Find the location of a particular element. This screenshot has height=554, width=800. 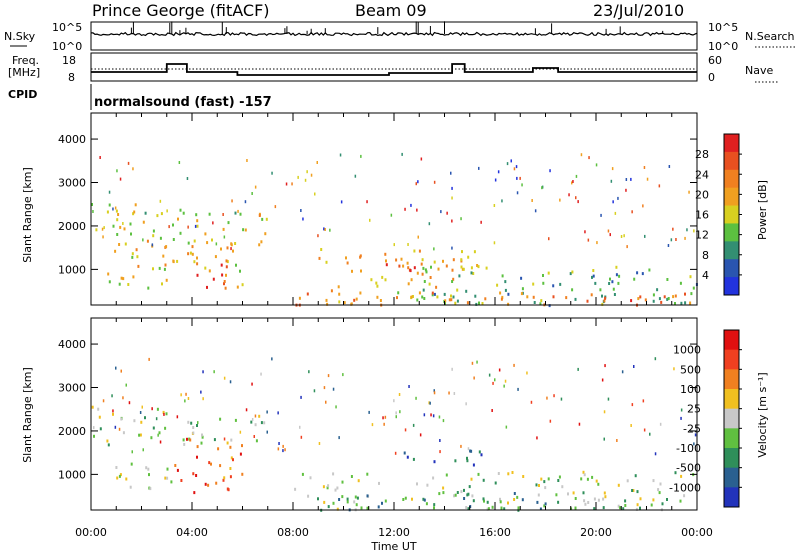

colorbar-tick-label: 12 is located at coordinates (702, 235).